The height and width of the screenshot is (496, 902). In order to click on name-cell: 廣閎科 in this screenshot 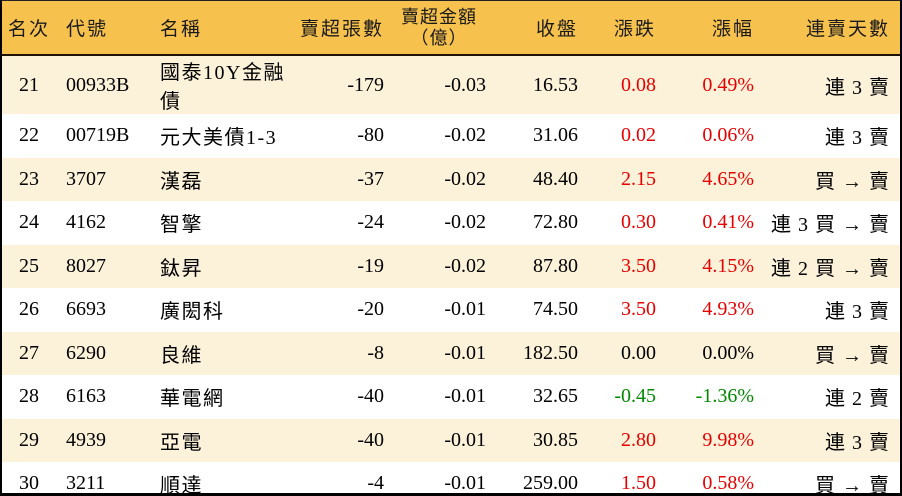, I will do `click(192, 312)`.